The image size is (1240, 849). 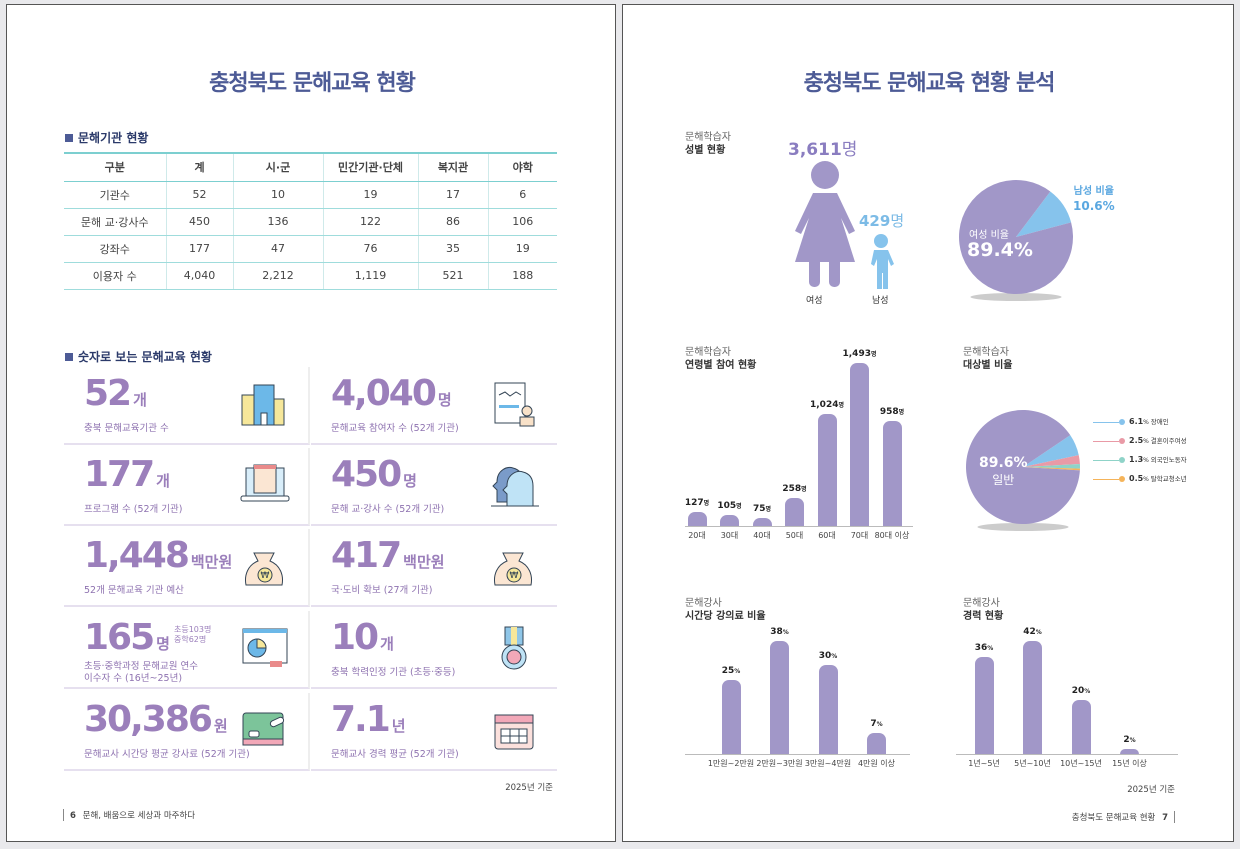 I want to click on table-row: 이용자 수 4,040 2,212 1,119 521 188, so click(x=310, y=276).